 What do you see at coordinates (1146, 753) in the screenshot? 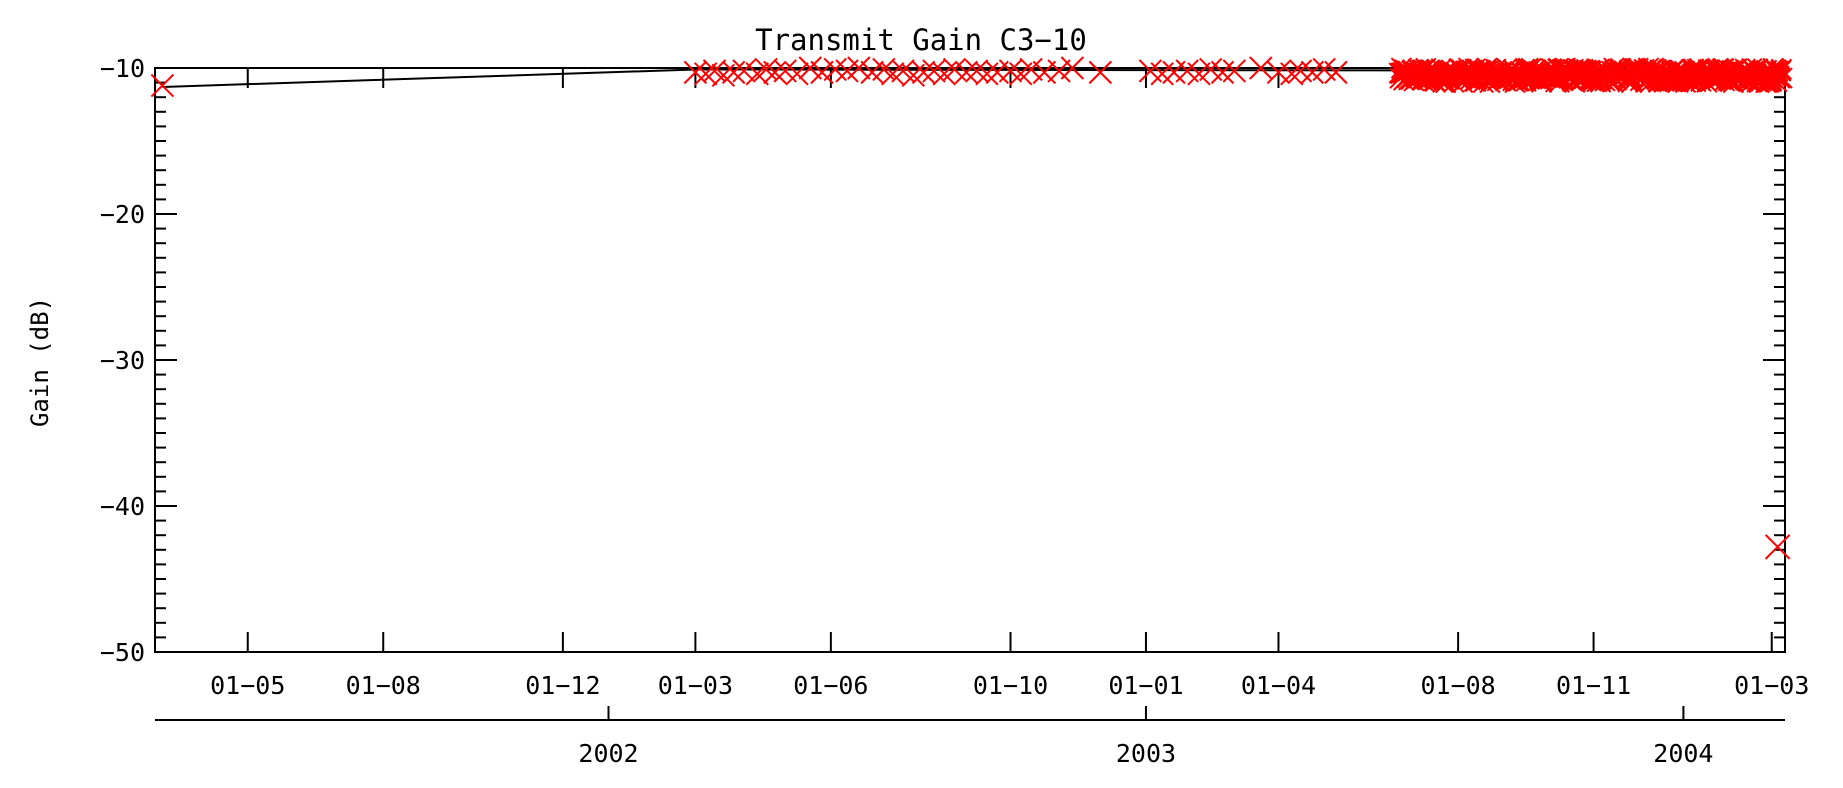
I see `year-tick-label: 2003` at bounding box center [1146, 753].